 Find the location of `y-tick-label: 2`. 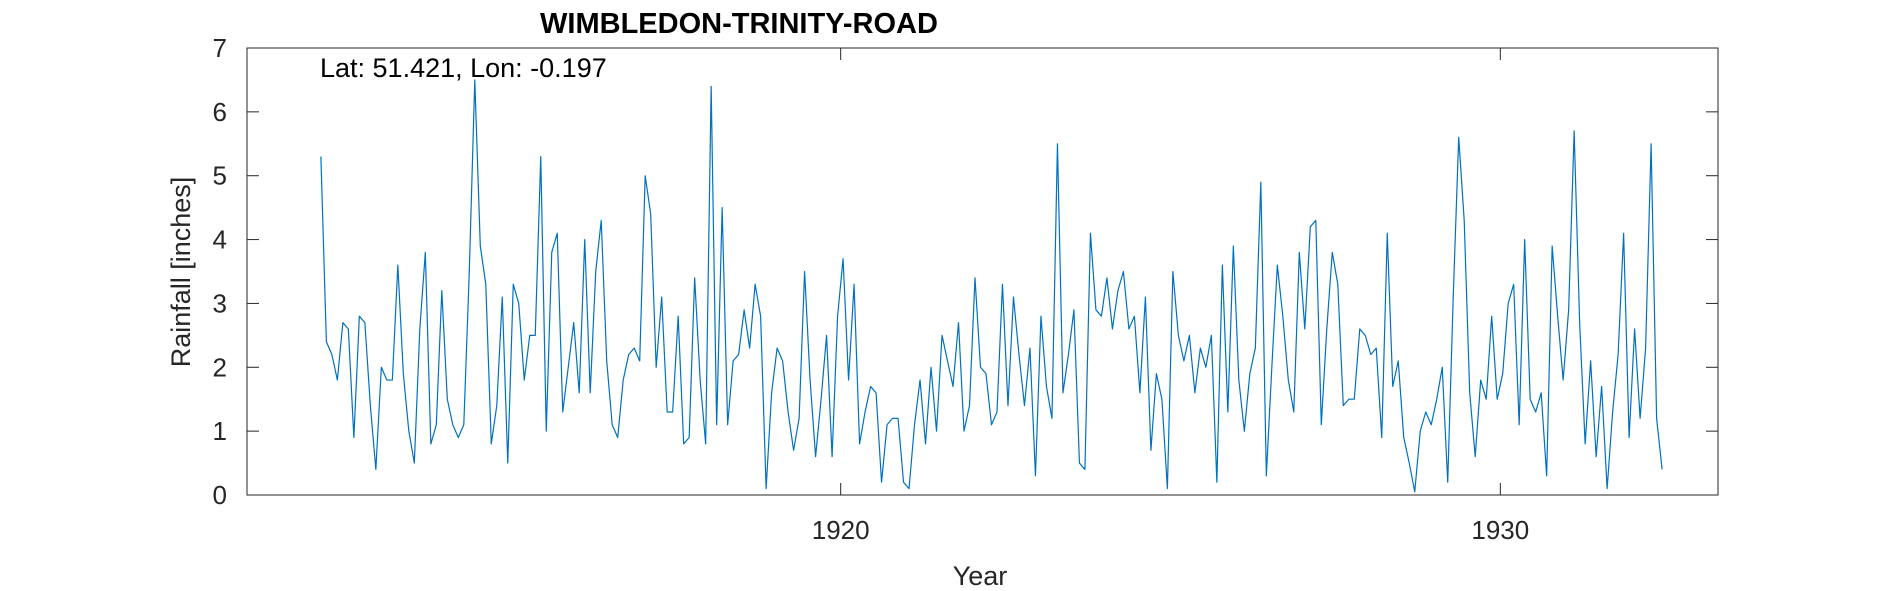

y-tick-label: 2 is located at coordinates (220, 367).